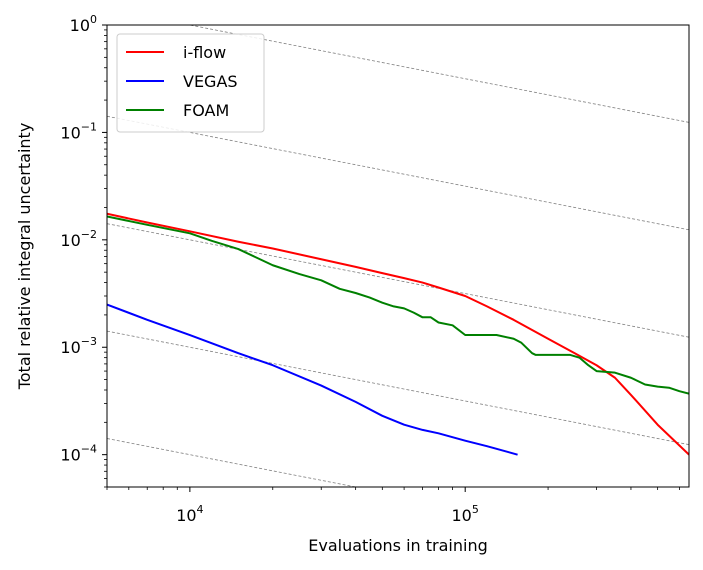  Describe the element at coordinates (210, 81) in the screenshot. I see `legend-label-vegas: VEGAS` at that location.